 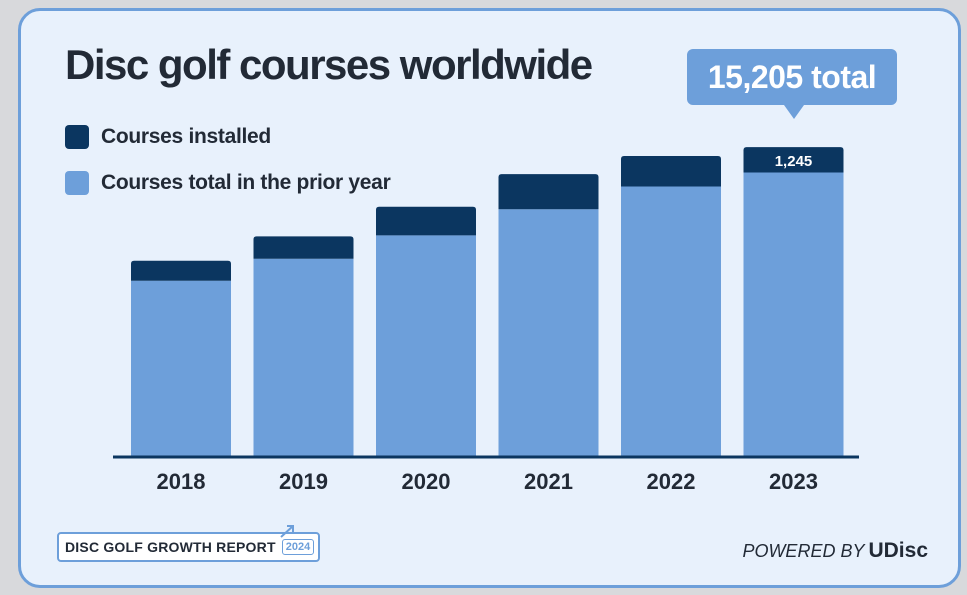 I want to click on bar-prior-total-2018, so click(x=181, y=368).